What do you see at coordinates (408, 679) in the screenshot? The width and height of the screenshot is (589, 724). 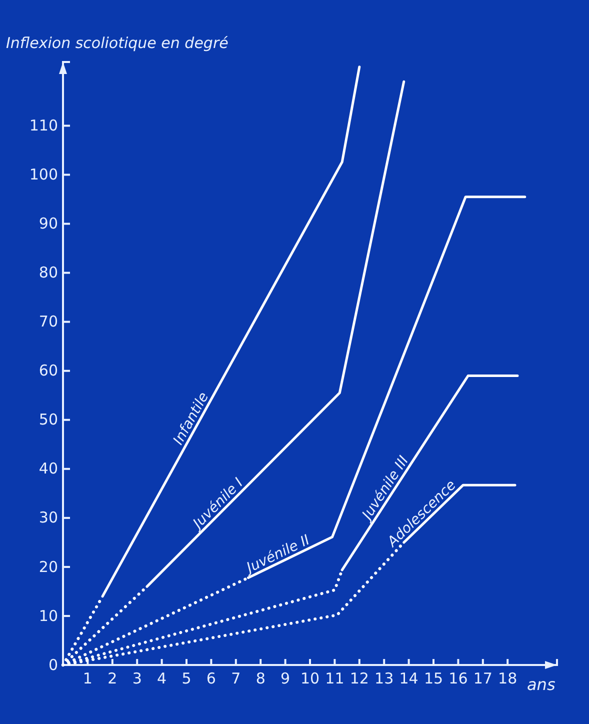 I see `x-tick-label: 14` at bounding box center [408, 679].